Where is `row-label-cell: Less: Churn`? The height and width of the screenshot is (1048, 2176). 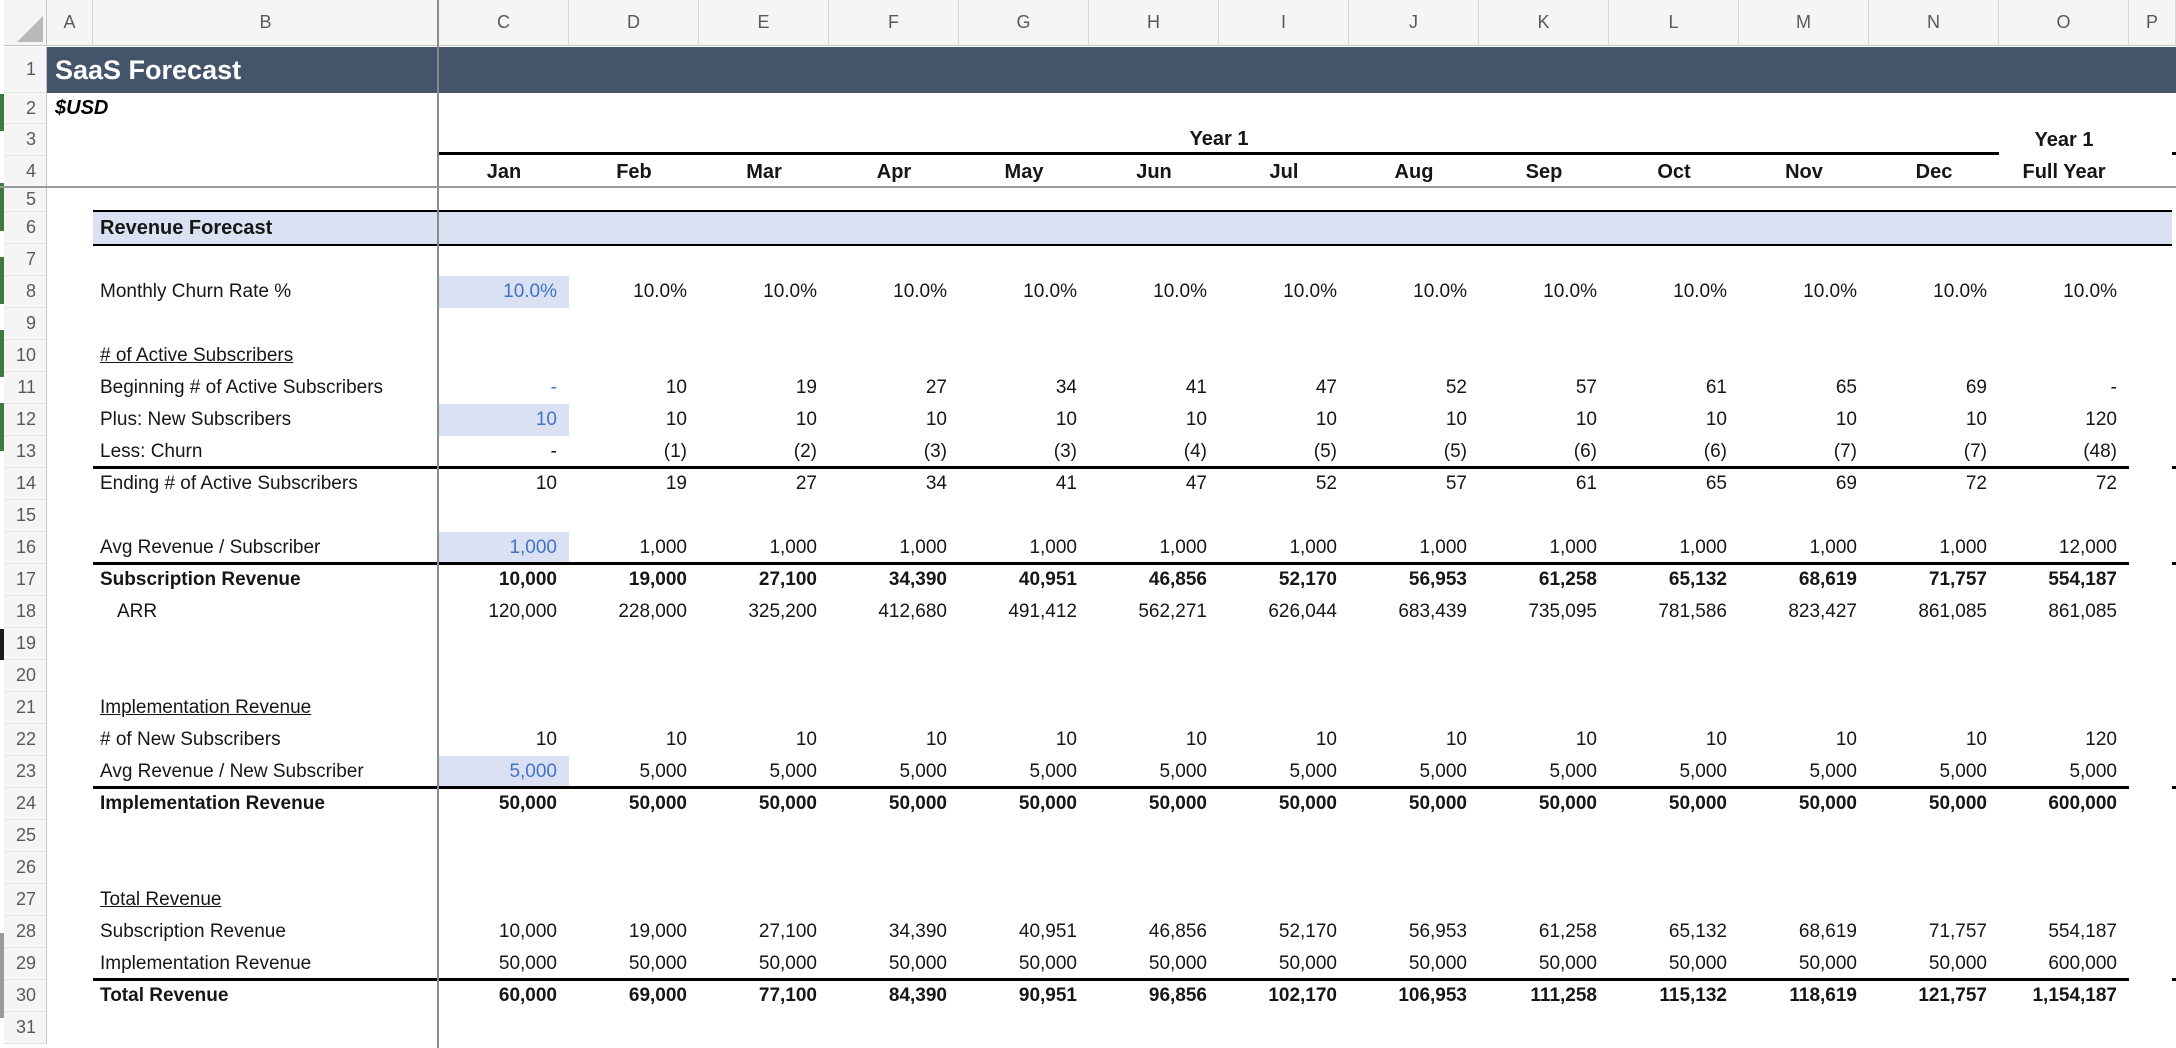 row-label-cell: Less: Churn is located at coordinates (151, 451).